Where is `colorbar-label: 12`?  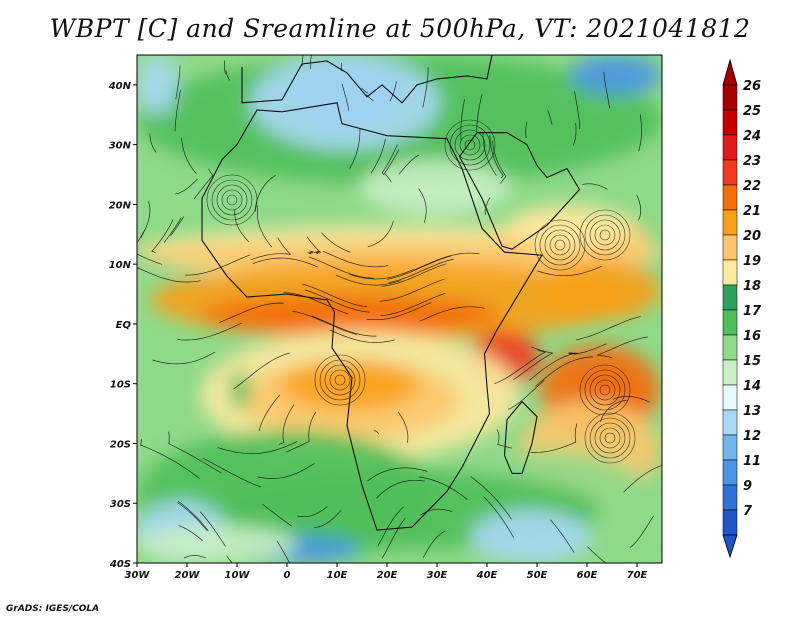
colorbar-label: 12 is located at coordinates (752, 436).